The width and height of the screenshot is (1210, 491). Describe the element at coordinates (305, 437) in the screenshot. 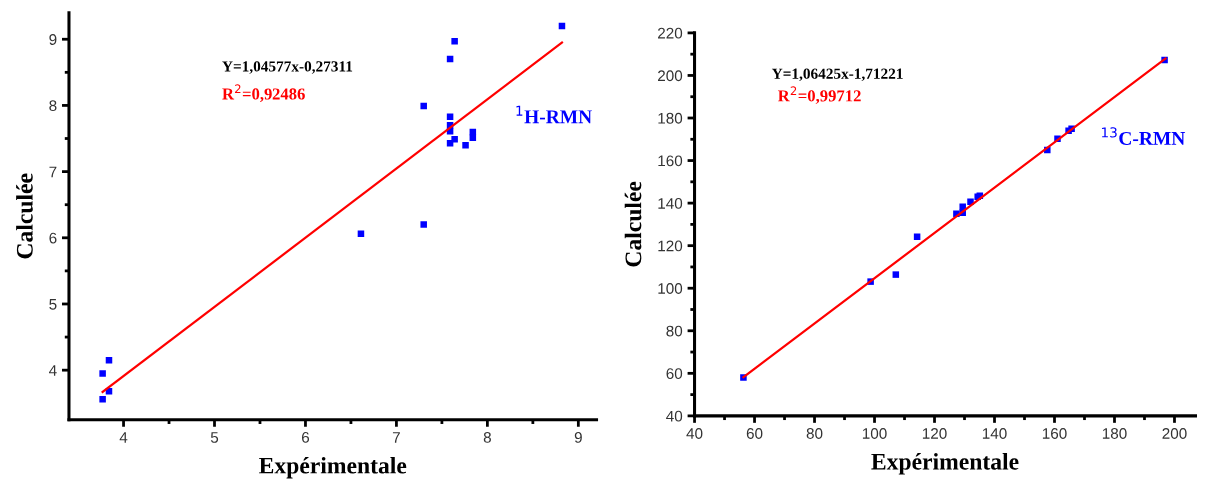

I see `x-tick-label: 6` at that location.